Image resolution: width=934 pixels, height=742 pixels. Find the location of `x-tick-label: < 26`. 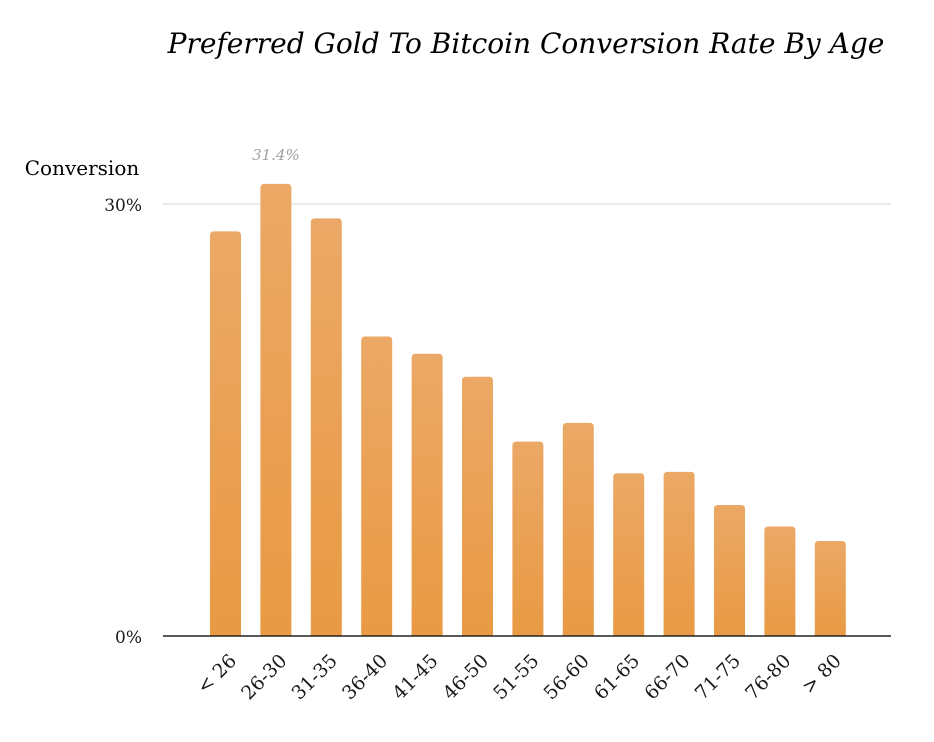

x-tick-label: < 26 is located at coordinates (217, 674).